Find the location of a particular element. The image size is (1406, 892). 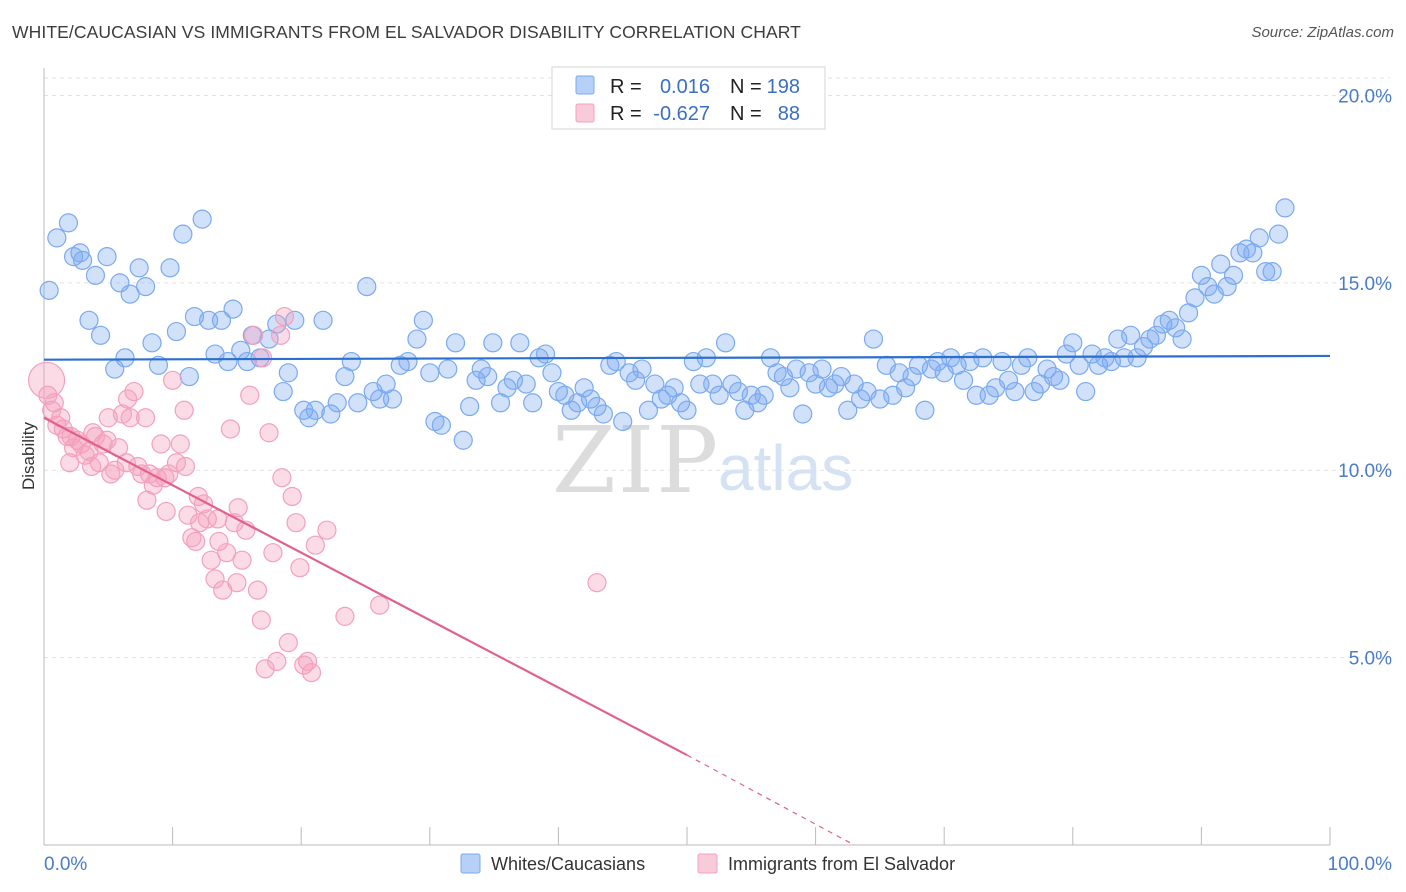

legend-swatch-whites is located at coordinates (585, 85).